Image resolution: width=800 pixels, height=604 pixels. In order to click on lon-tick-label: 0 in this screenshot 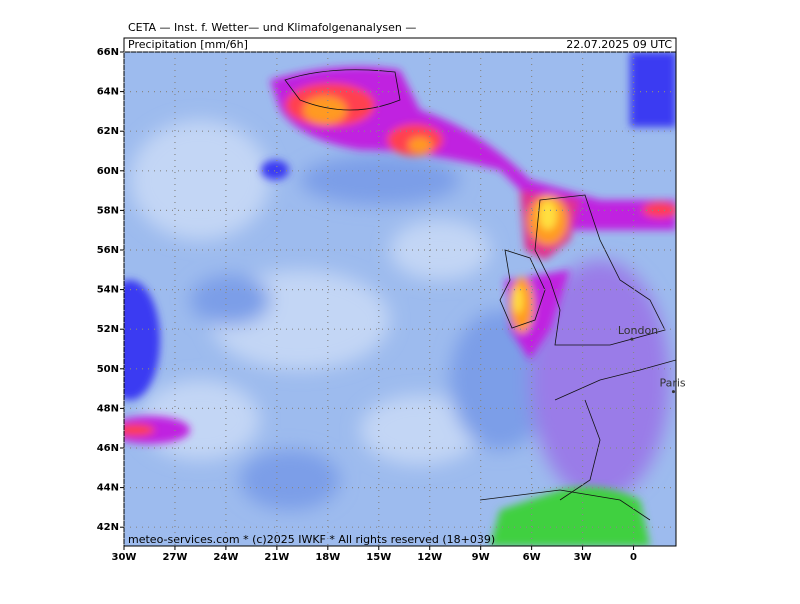, I will do `click(633, 557)`.